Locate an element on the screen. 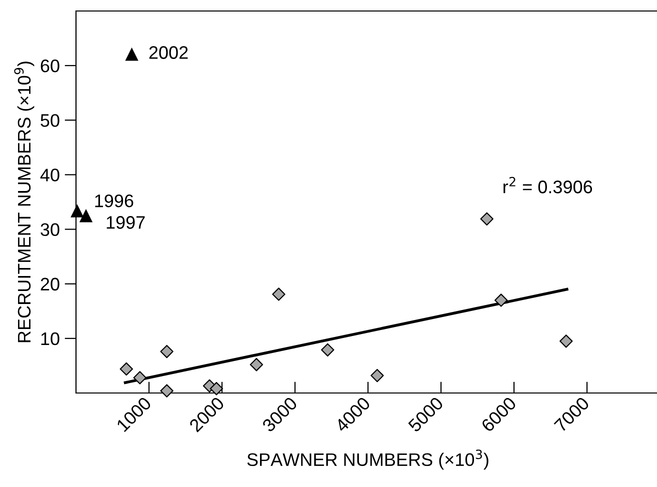 This screenshot has height=487, width=657. y-tick-label: 50 is located at coordinates (50, 120).